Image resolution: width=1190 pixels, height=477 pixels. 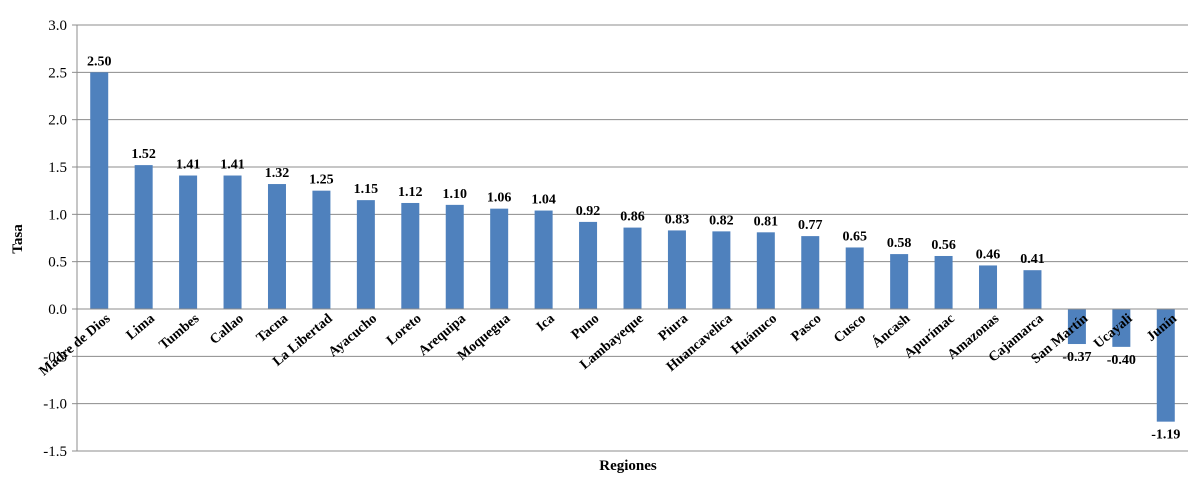 I want to click on data-label: 1.10, so click(x=454, y=194).